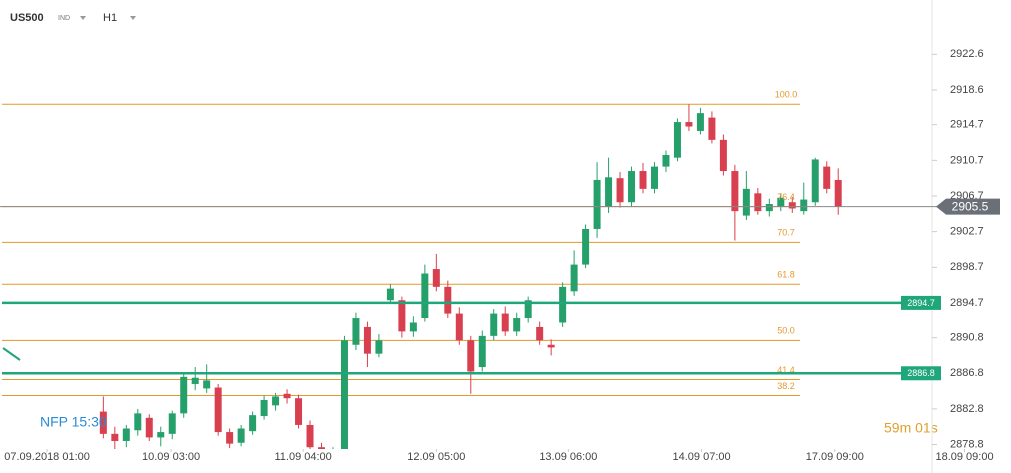 This screenshot has width=1011, height=473. What do you see at coordinates (967, 54) in the screenshot?
I see `y-tick-label: 2922.6` at bounding box center [967, 54].